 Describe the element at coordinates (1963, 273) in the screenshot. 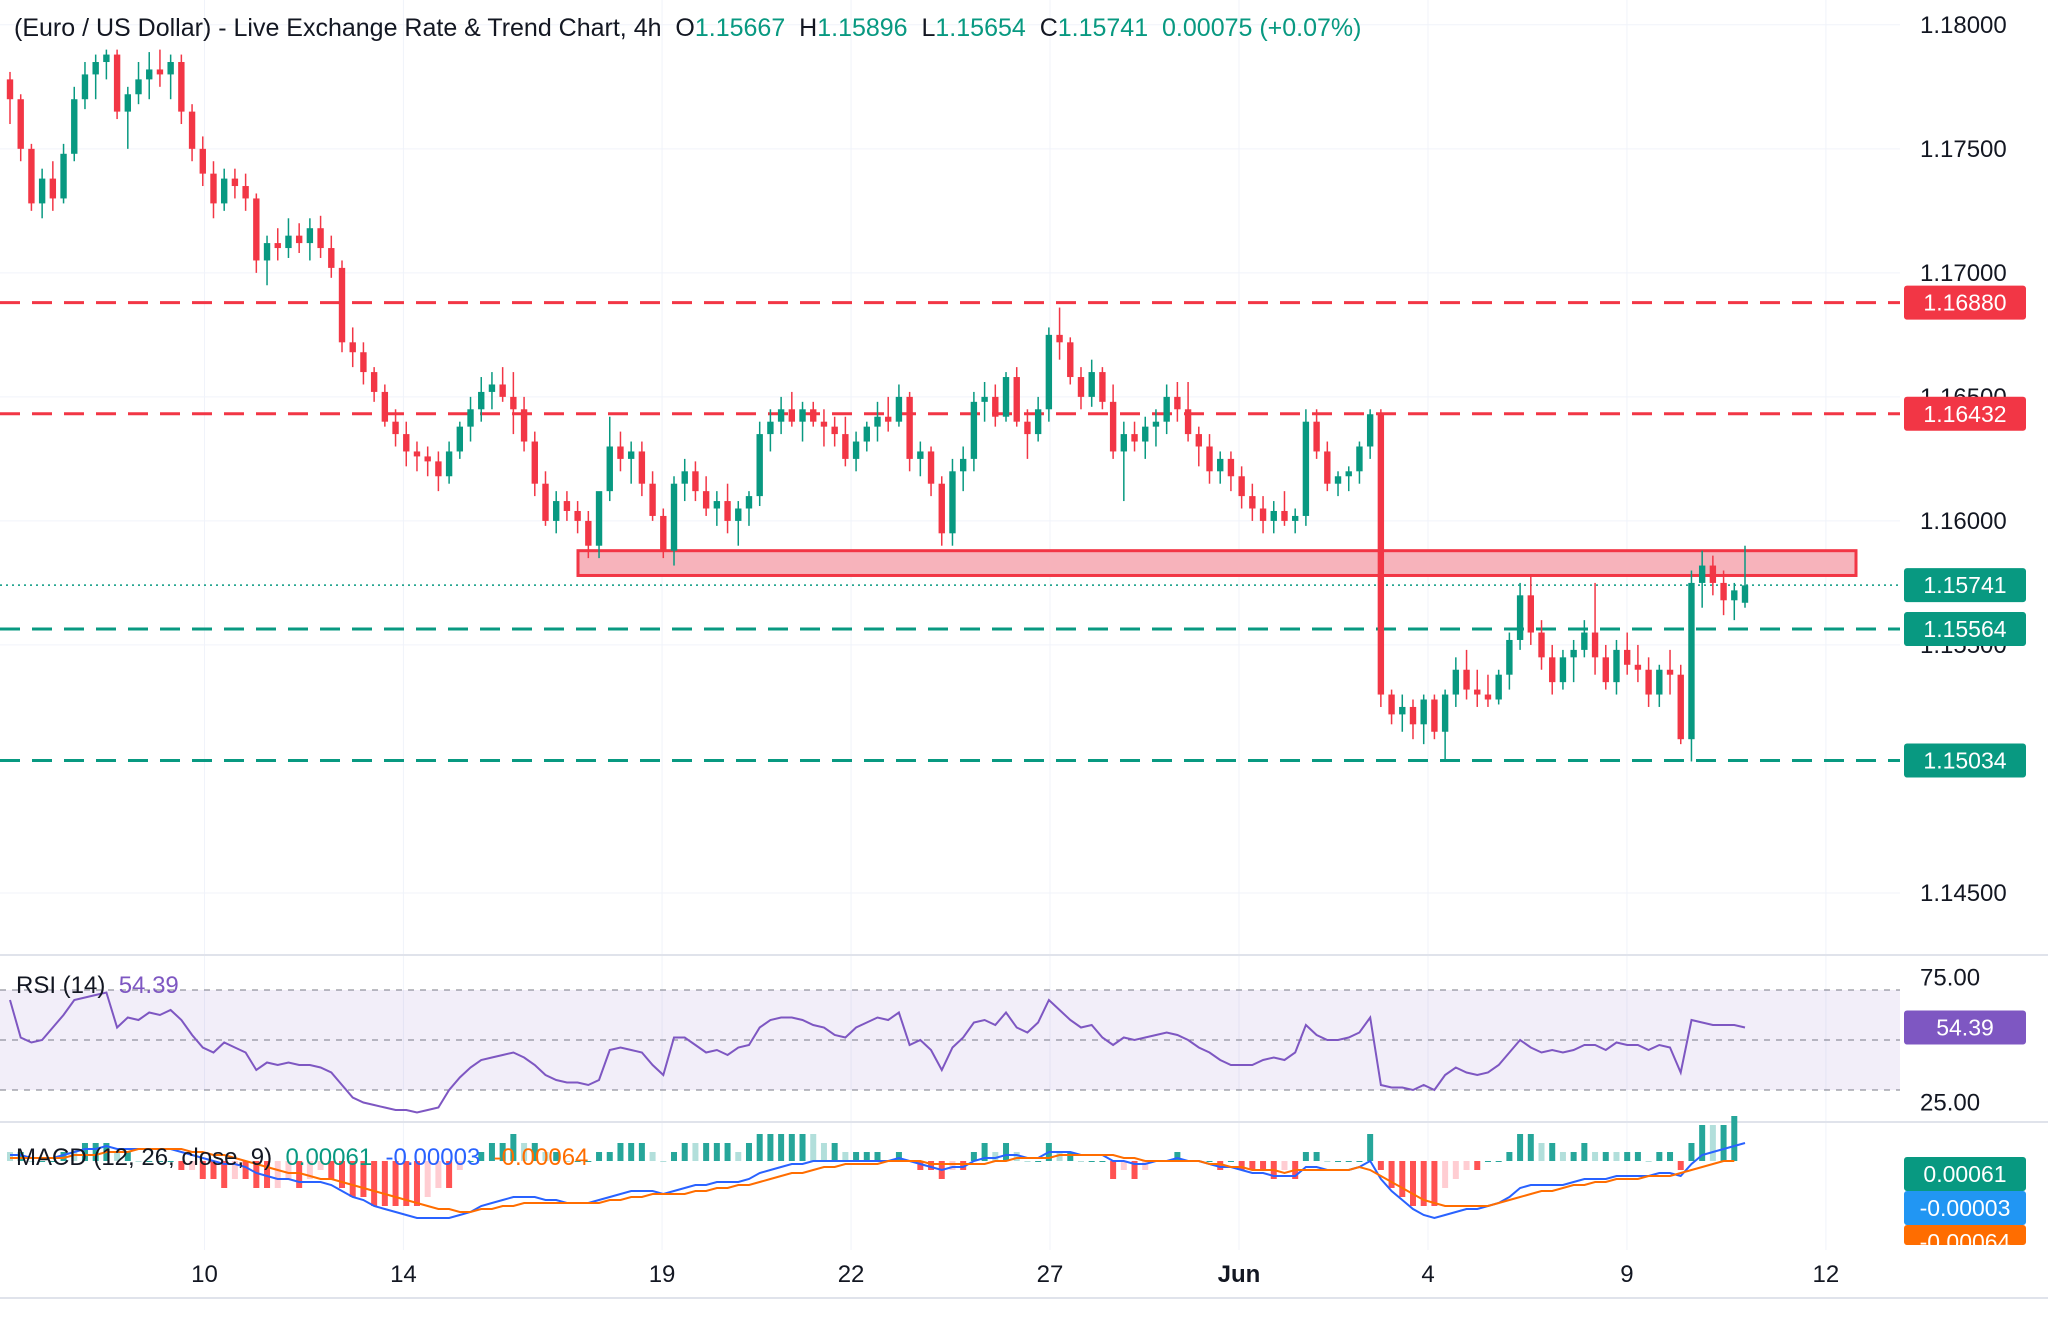

I see `price-tick-label: 1.17000` at that location.